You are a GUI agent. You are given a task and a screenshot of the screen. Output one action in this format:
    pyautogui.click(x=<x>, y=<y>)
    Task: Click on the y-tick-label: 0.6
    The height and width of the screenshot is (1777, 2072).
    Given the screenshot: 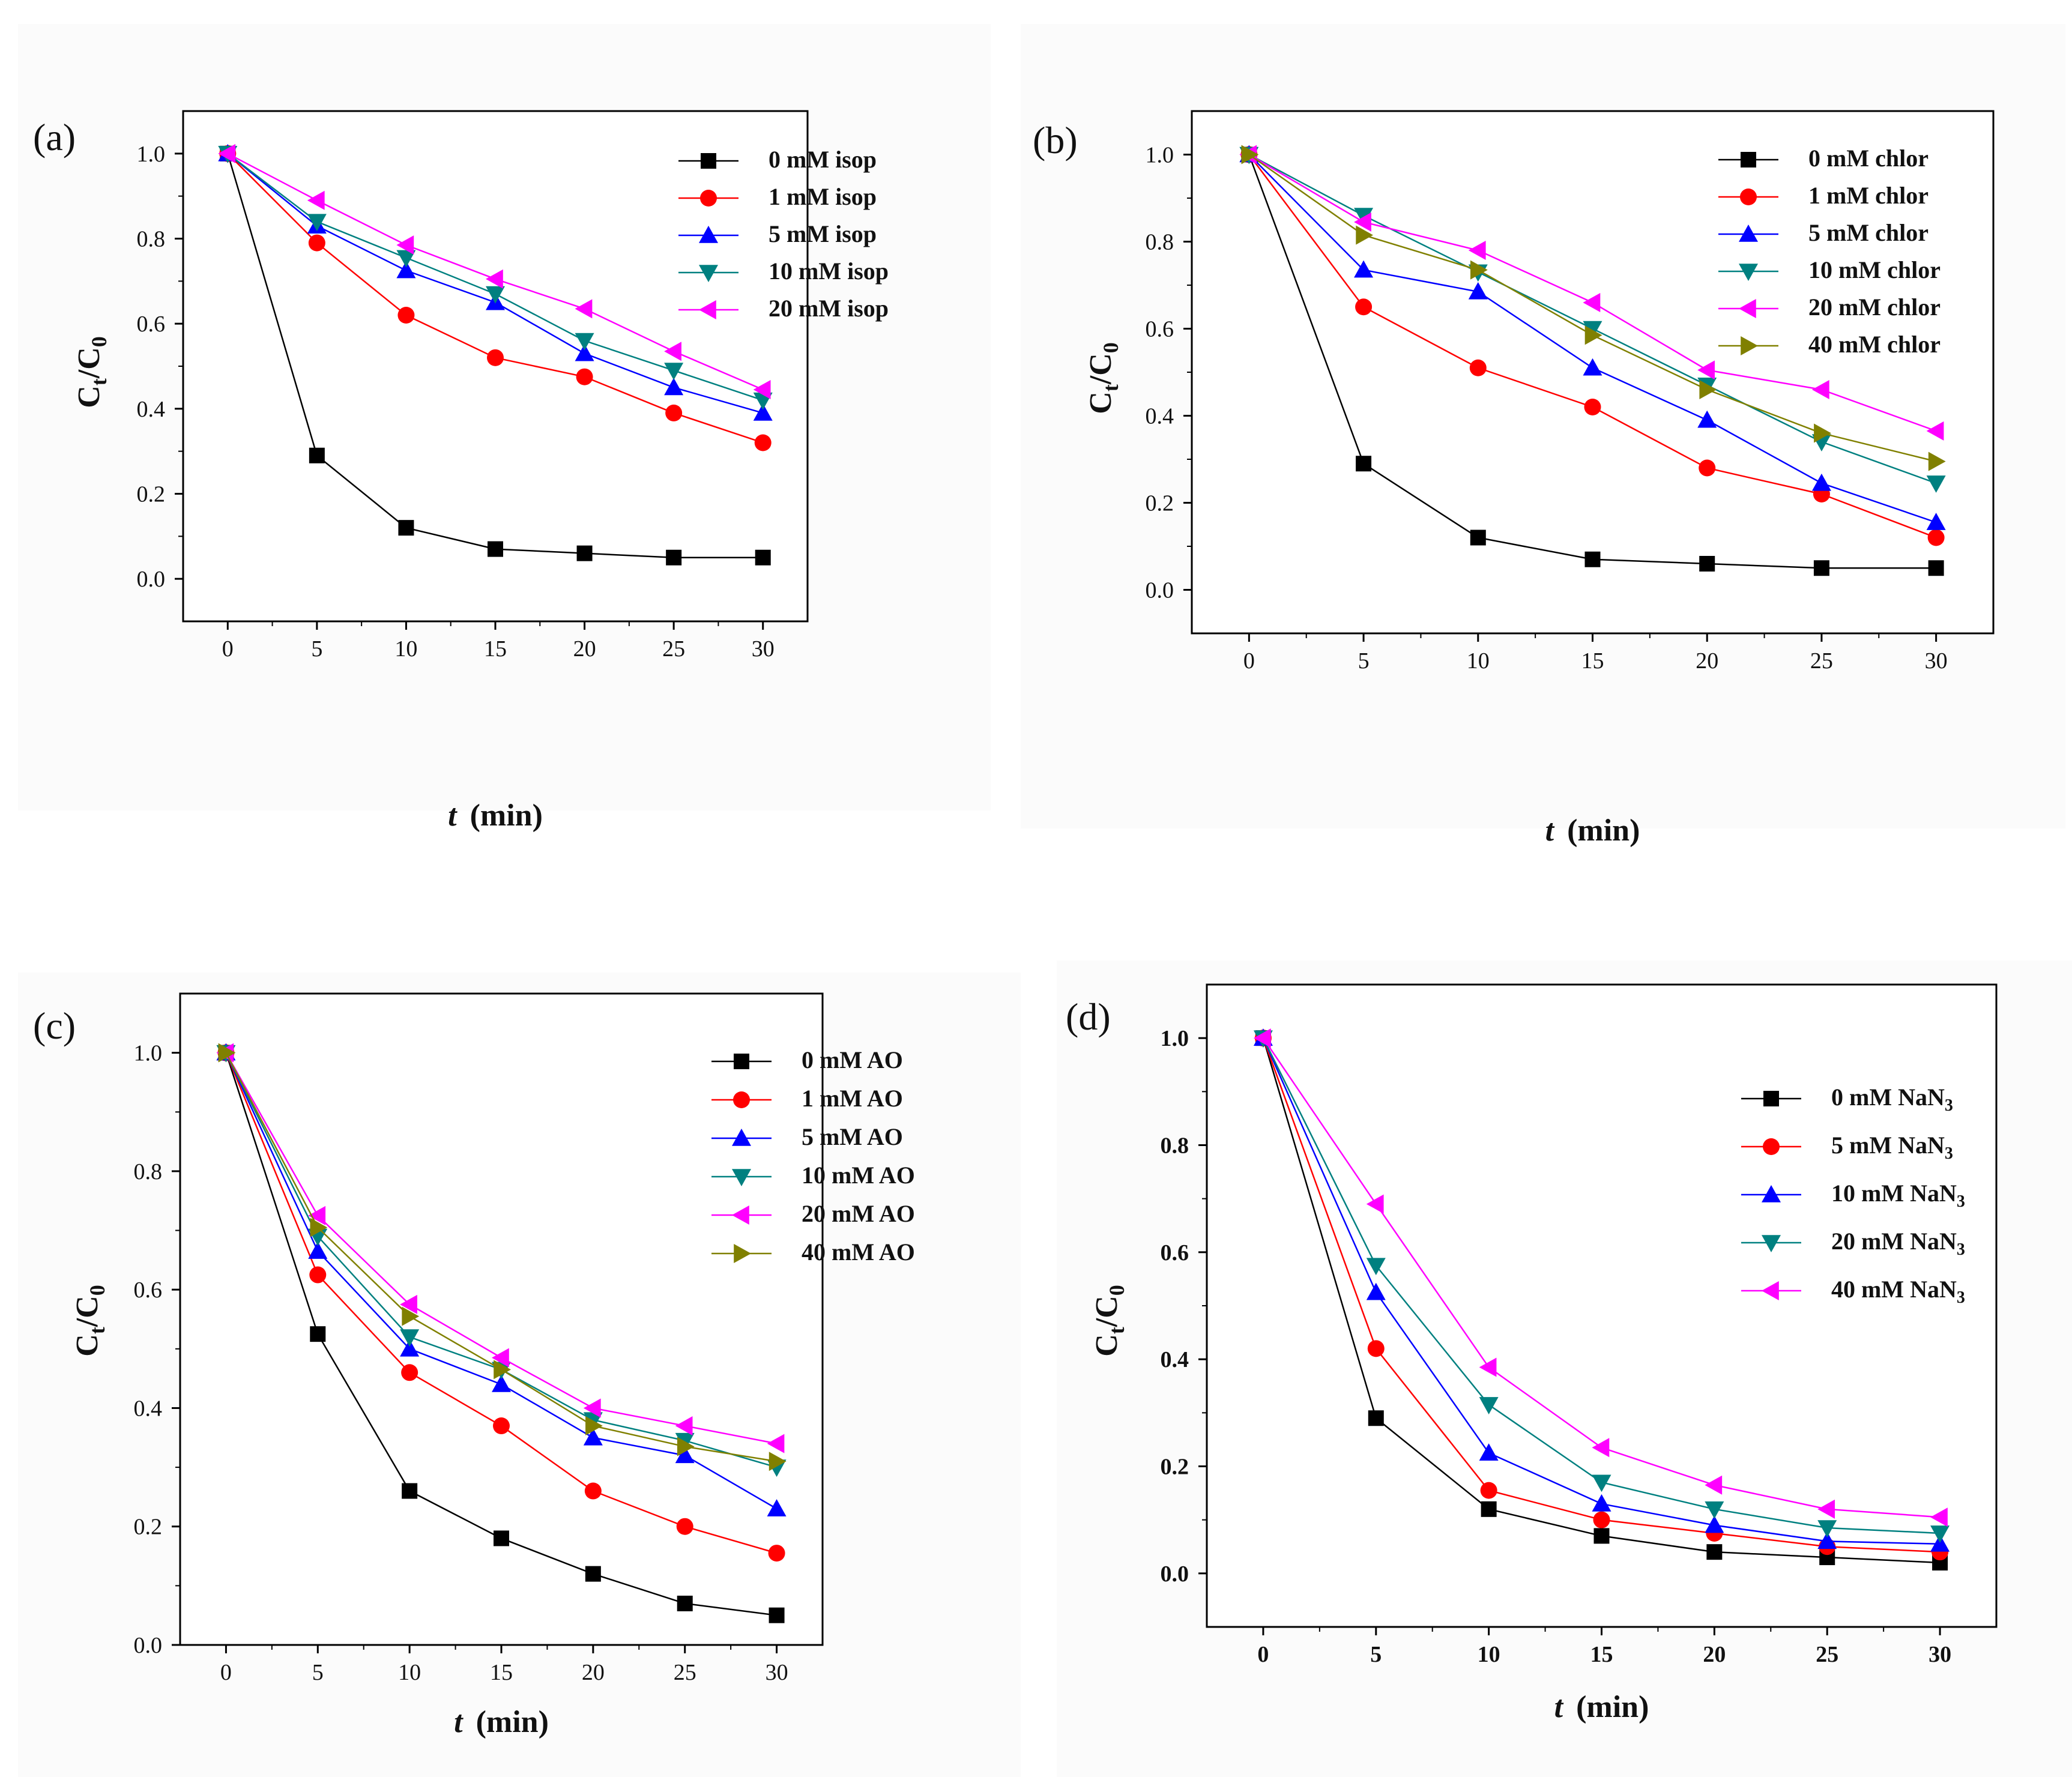 What is the action you would take?
    pyautogui.click(x=148, y=1290)
    